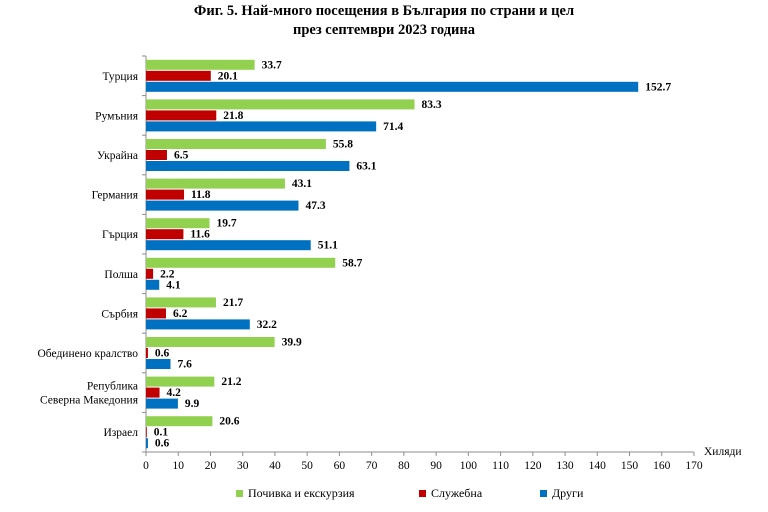  Describe the element at coordinates (292, 343) in the screenshot. I see `bar-value-label: 39.9` at that location.